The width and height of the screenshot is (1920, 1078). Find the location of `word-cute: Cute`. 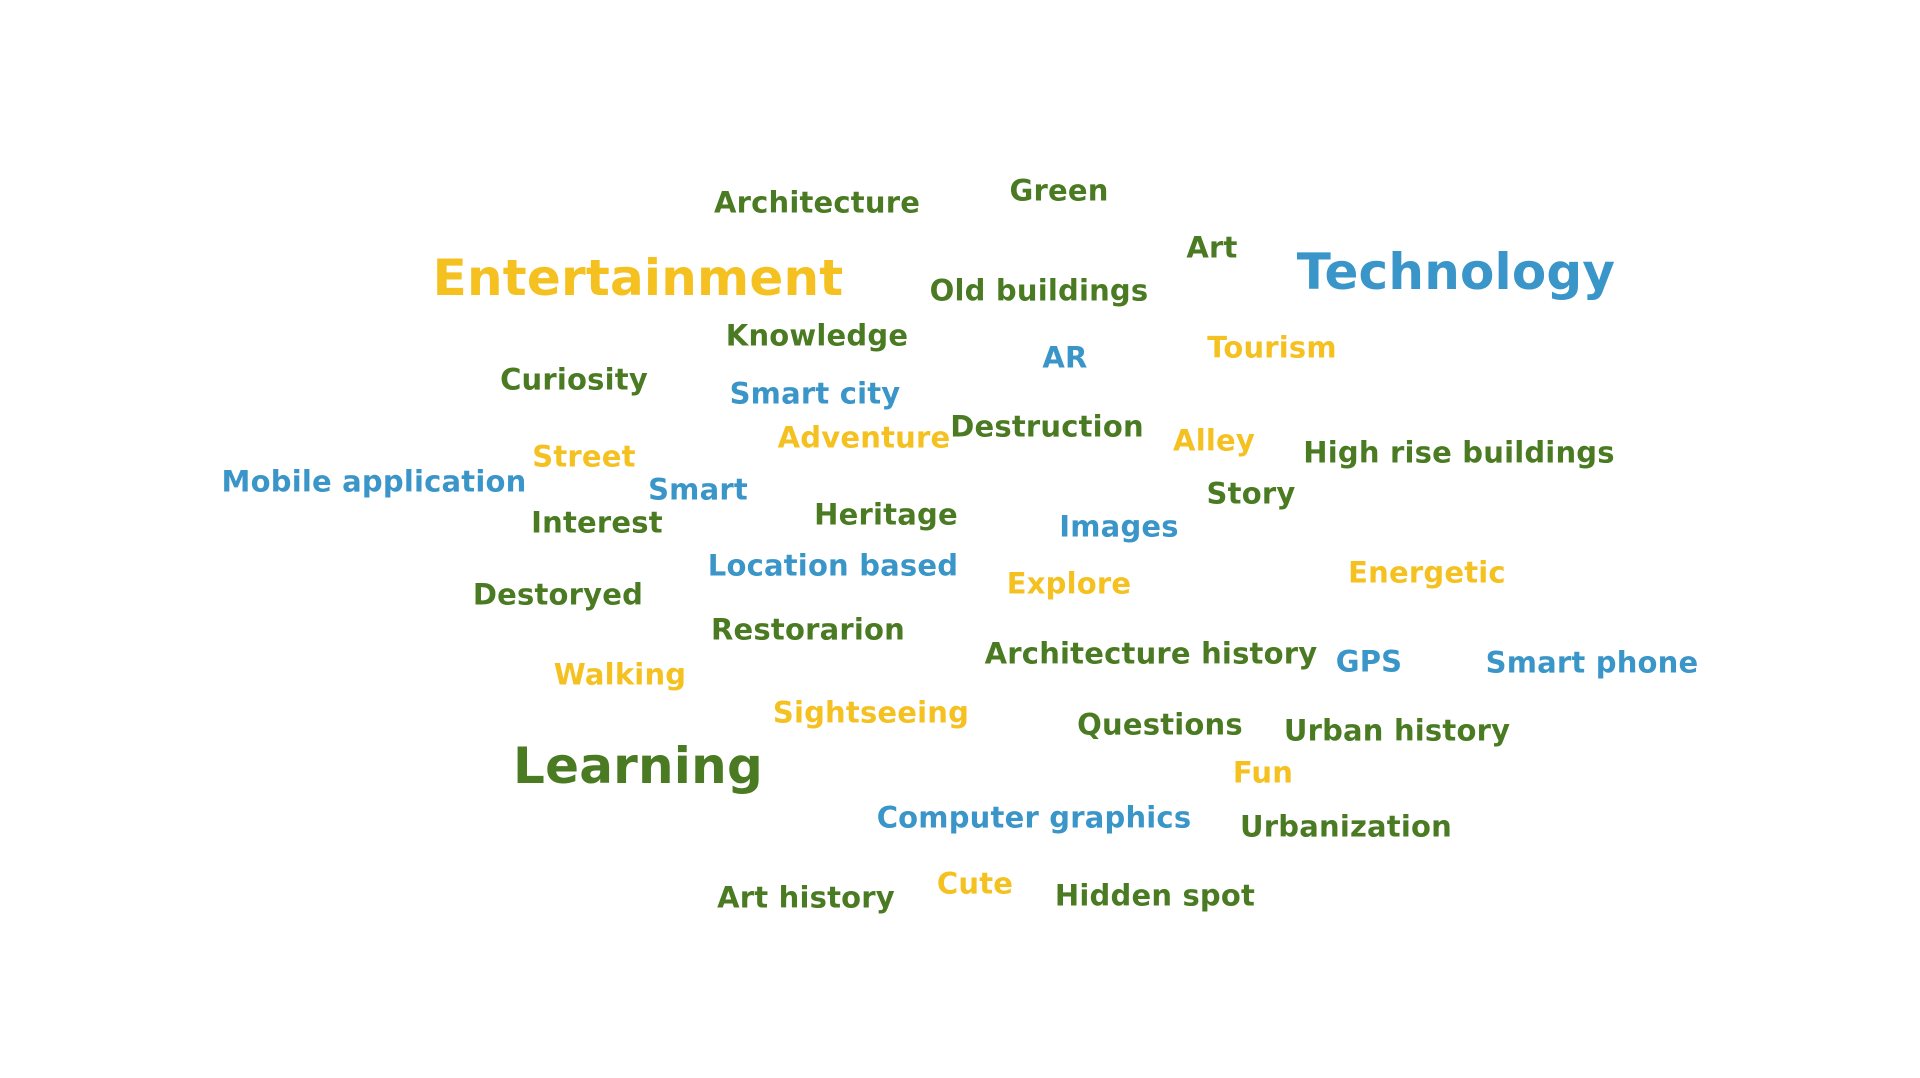

word-cute: Cute is located at coordinates (975, 883).